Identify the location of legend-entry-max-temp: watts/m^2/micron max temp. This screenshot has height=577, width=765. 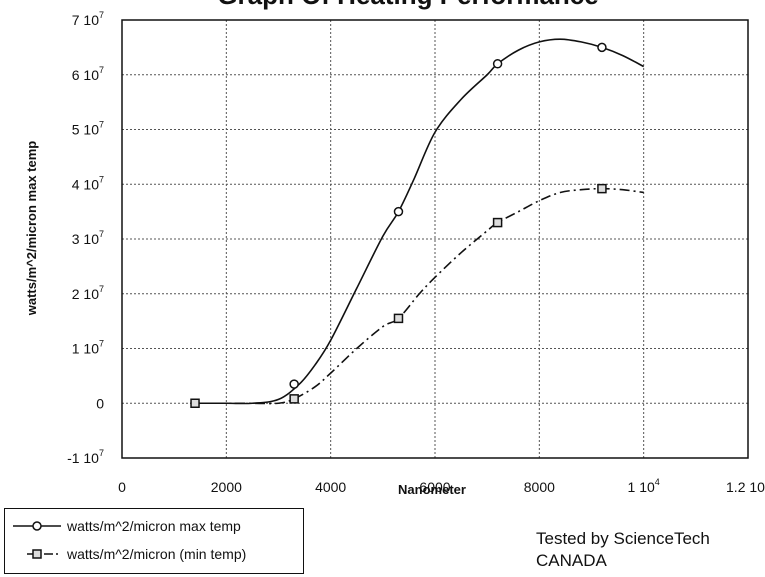
(127, 526).